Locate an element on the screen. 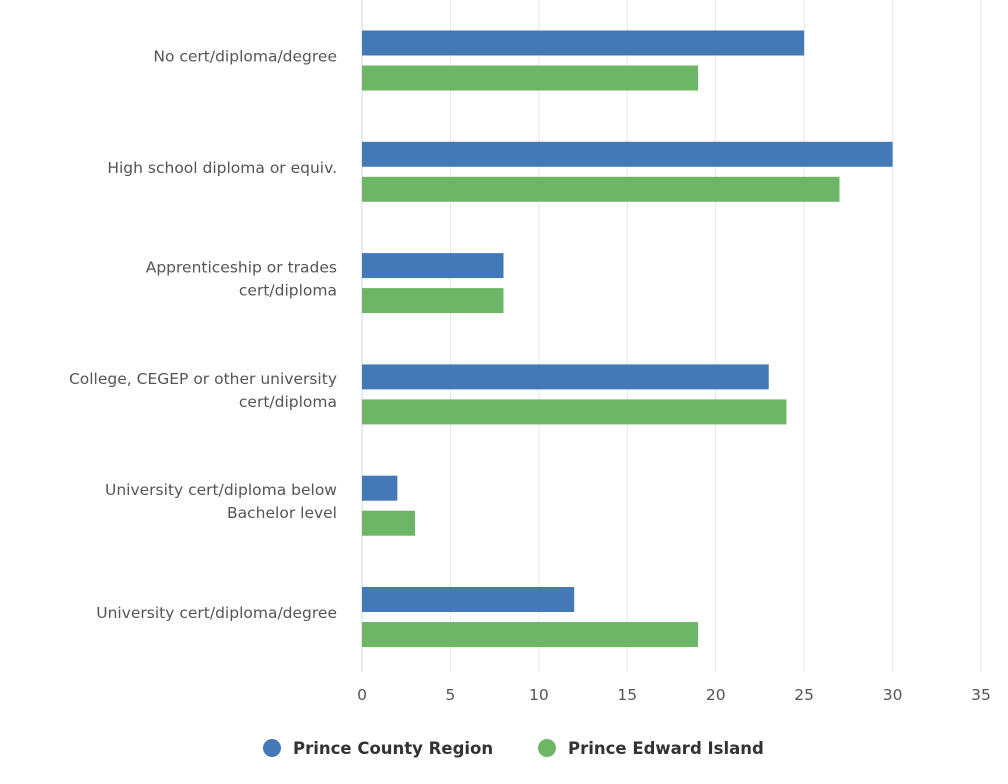 This screenshot has height=784, width=1008. category-label: University cert/diploma below is located at coordinates (221, 490).